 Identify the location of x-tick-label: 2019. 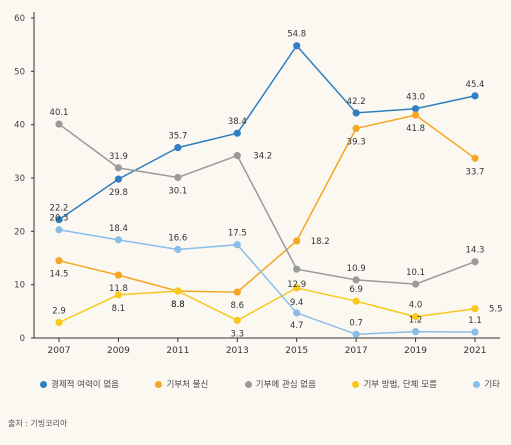
(415, 351).